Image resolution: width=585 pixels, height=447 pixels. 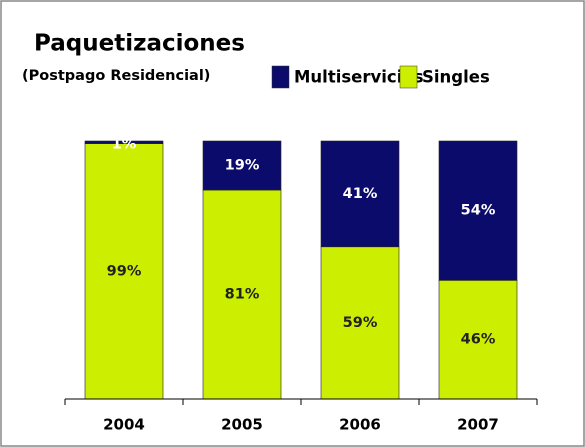 I want to click on x-tick-label: 2004, so click(x=124, y=425).